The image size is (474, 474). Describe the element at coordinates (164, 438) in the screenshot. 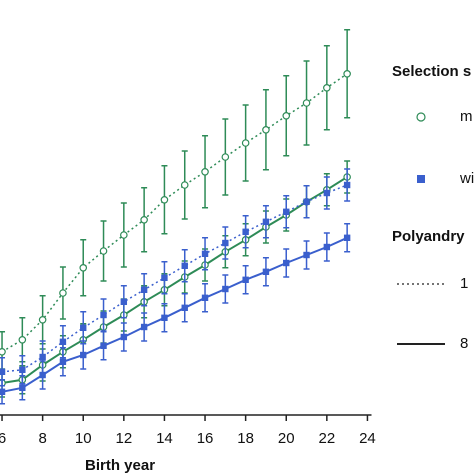

I see `x-tick-label: 14` at that location.